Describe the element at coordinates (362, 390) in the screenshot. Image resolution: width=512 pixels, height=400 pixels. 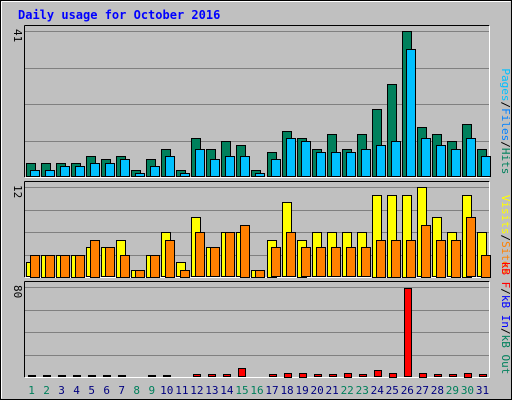
I see `day-label: 23` at that location.